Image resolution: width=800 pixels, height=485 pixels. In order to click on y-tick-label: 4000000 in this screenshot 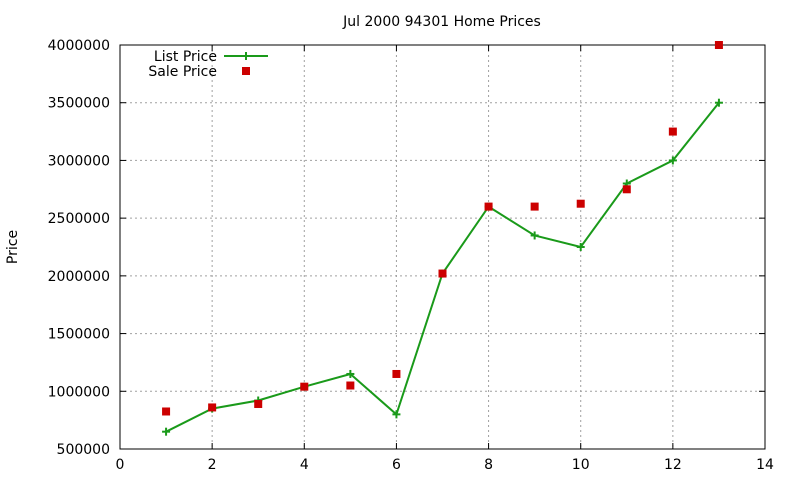, I will do `click(79, 46)`.